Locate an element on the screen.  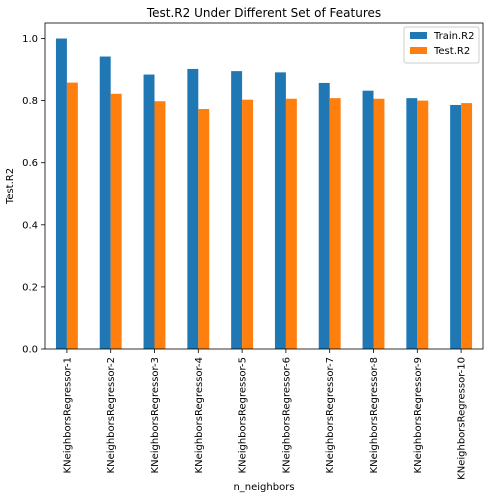
x-axis-label: n_neighbors is located at coordinates (263, 487).